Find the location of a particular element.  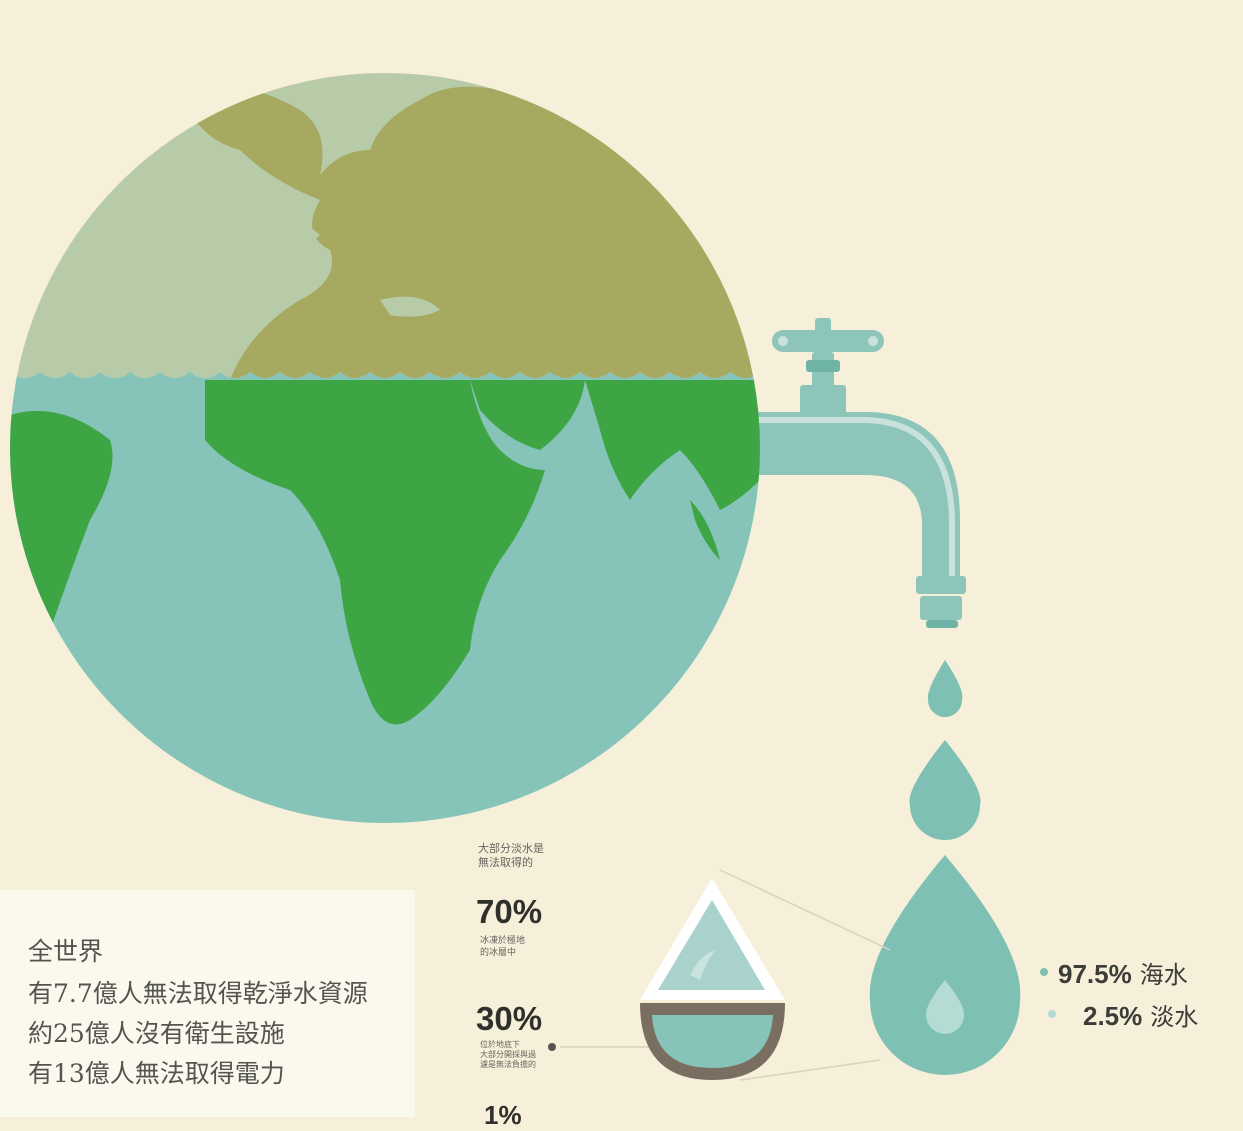

fresh-water-label: 淡水 is located at coordinates (1174, 1017).